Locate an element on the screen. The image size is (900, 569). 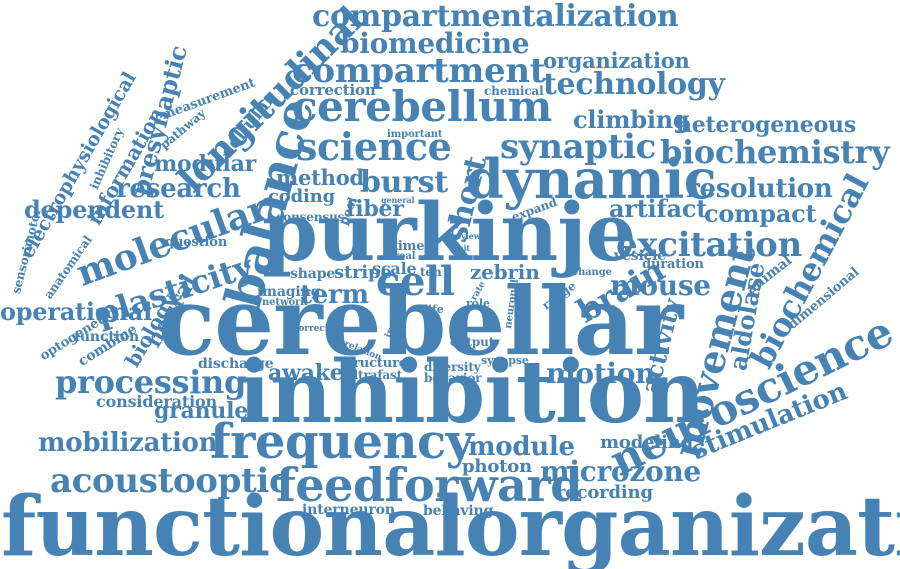
word-motion: motion is located at coordinates (601, 373).